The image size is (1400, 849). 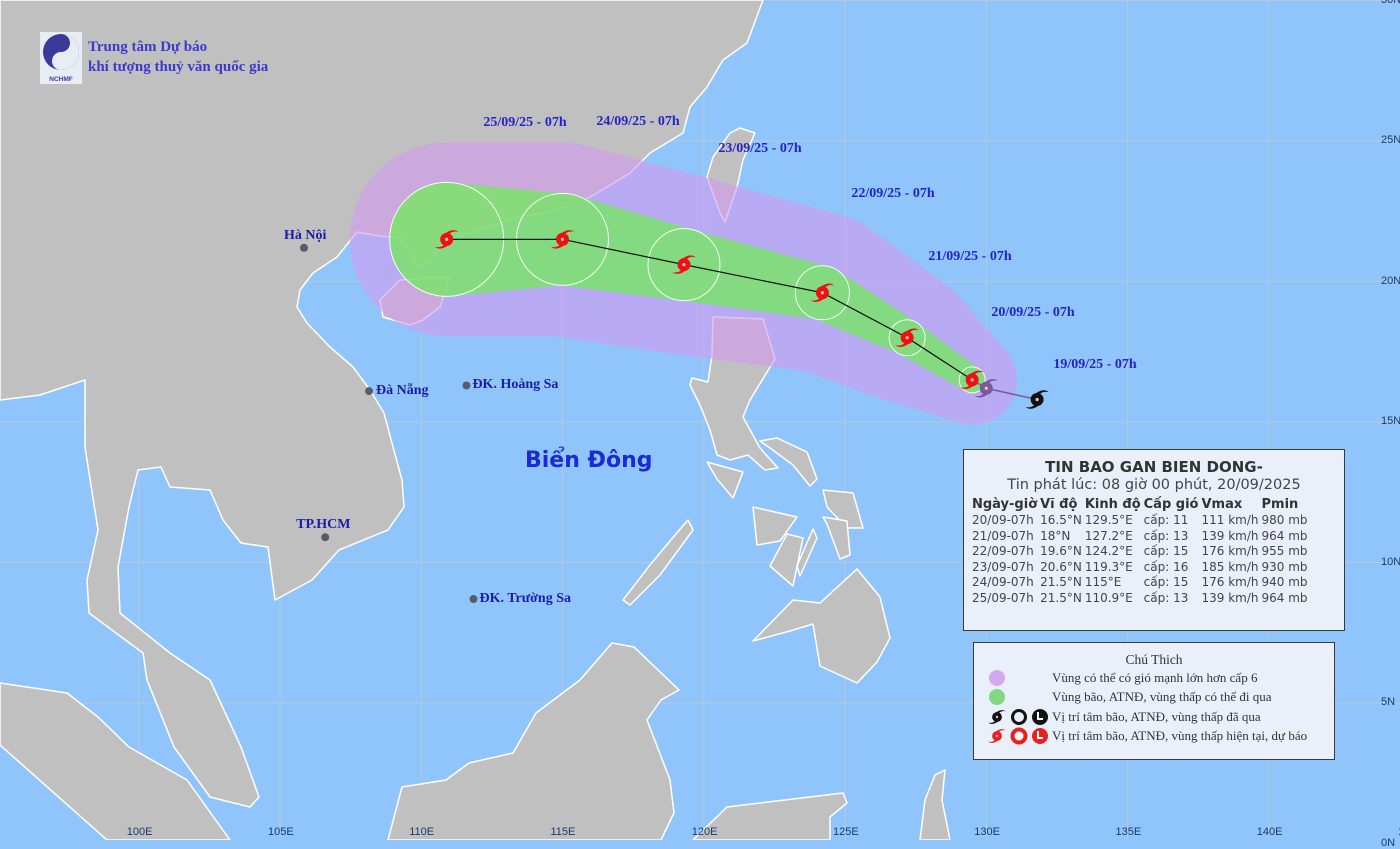 I want to click on lat-tick-label: 30N, so click(x=1390, y=3).